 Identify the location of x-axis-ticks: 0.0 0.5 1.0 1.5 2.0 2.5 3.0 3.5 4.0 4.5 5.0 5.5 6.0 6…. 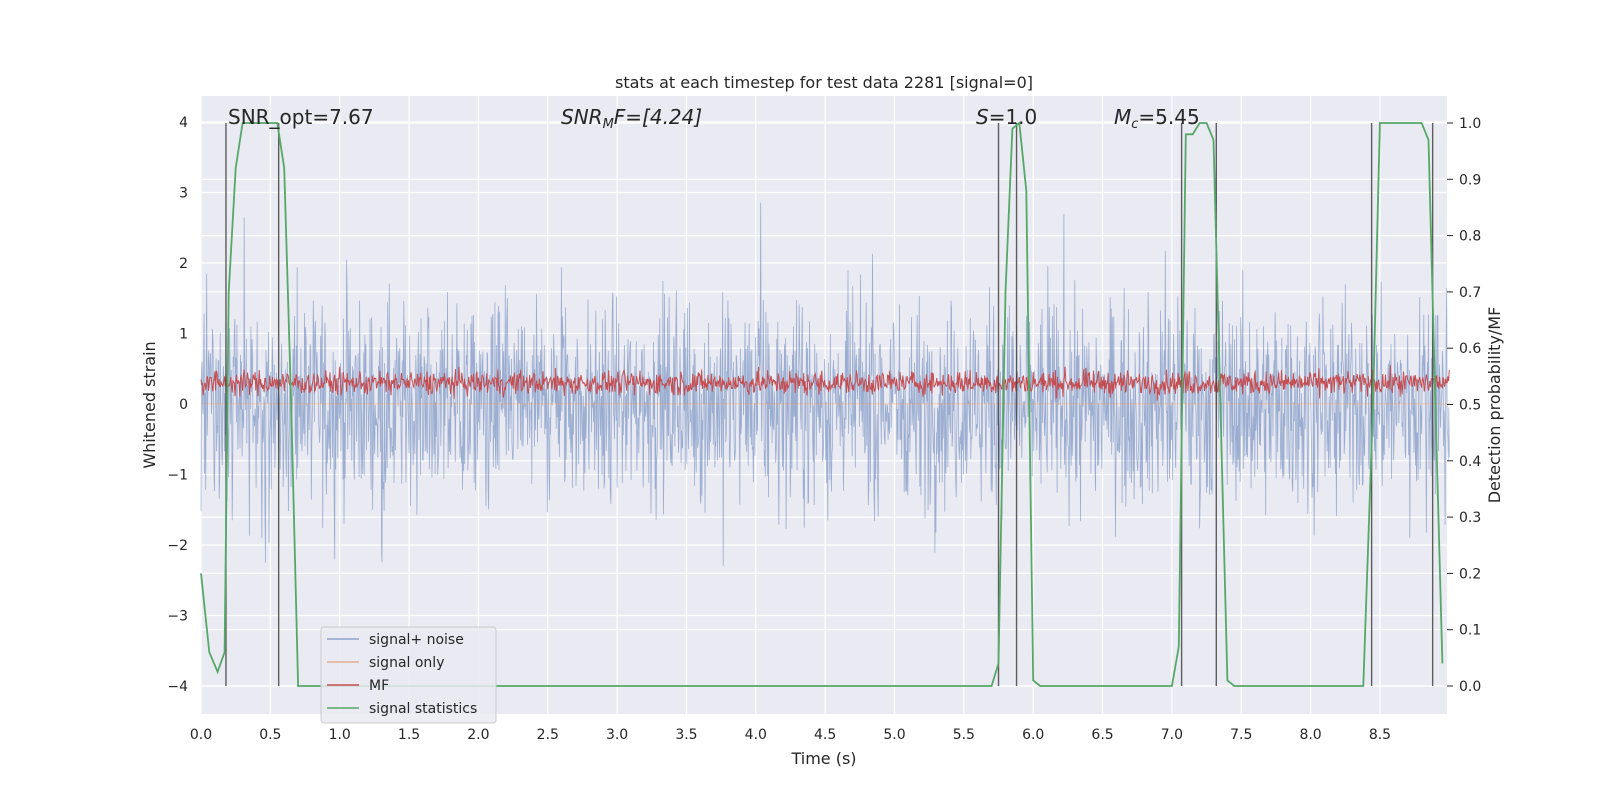
(790, 735).